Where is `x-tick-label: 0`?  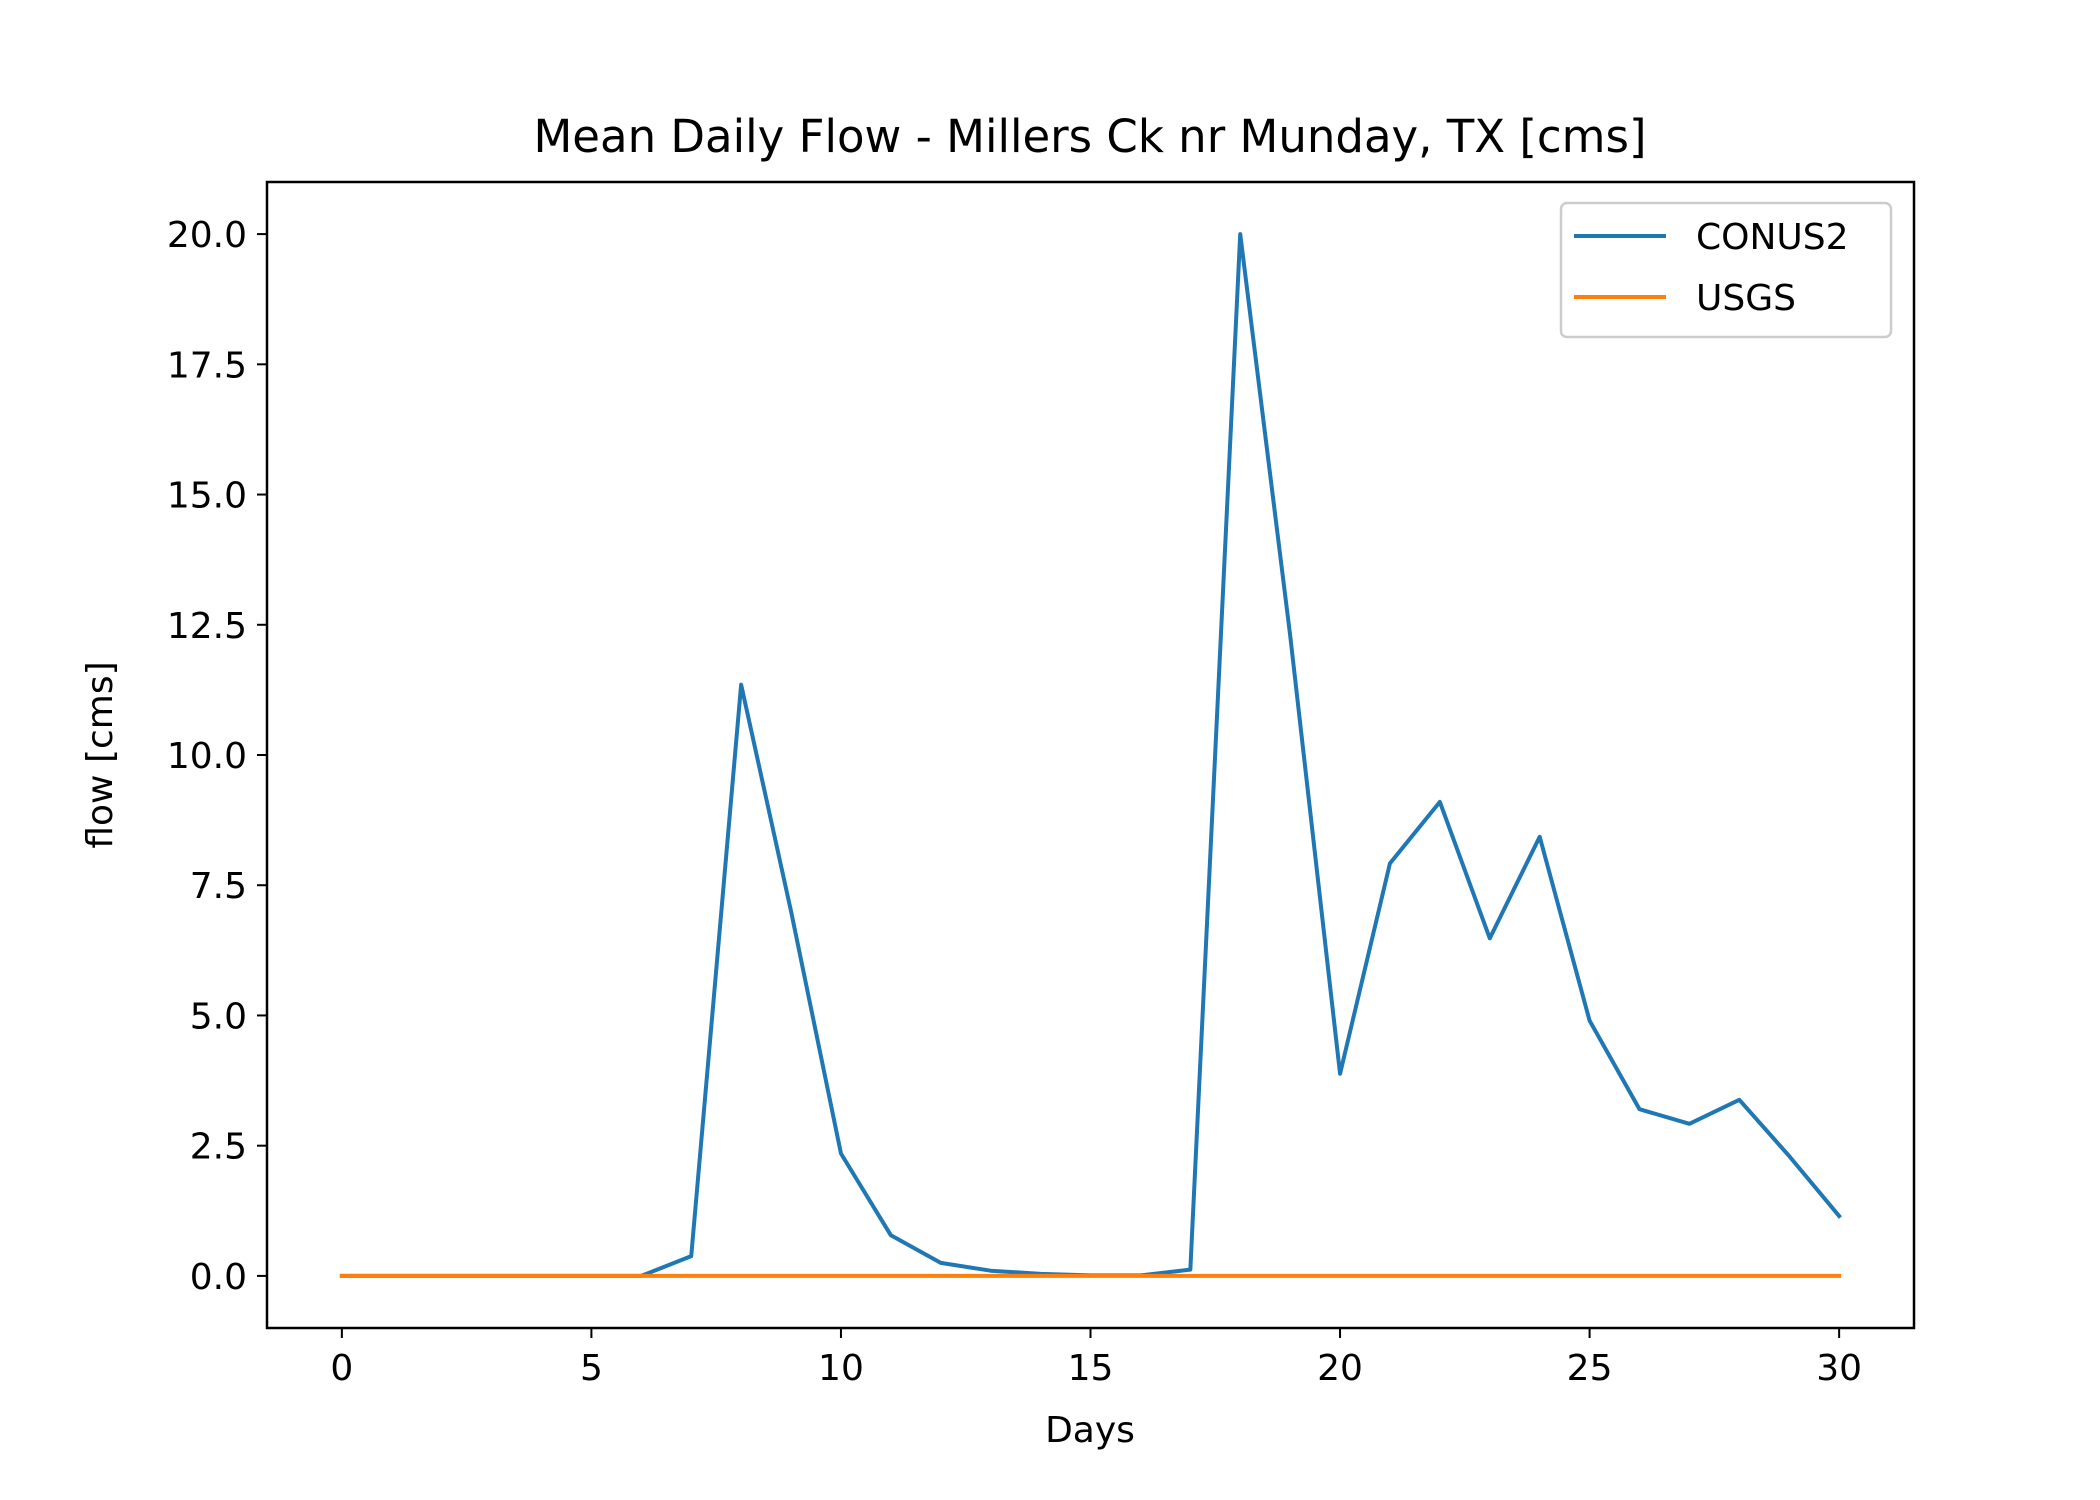
x-tick-label: 0 is located at coordinates (341, 1368).